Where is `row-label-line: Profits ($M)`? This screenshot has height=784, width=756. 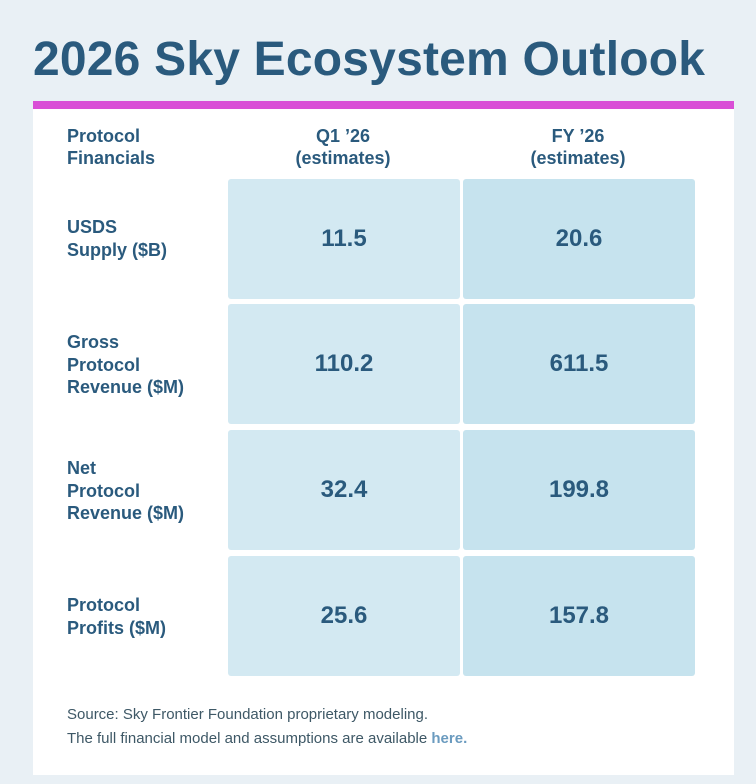
row-label-line: Profits ($M) is located at coordinates (116, 627).